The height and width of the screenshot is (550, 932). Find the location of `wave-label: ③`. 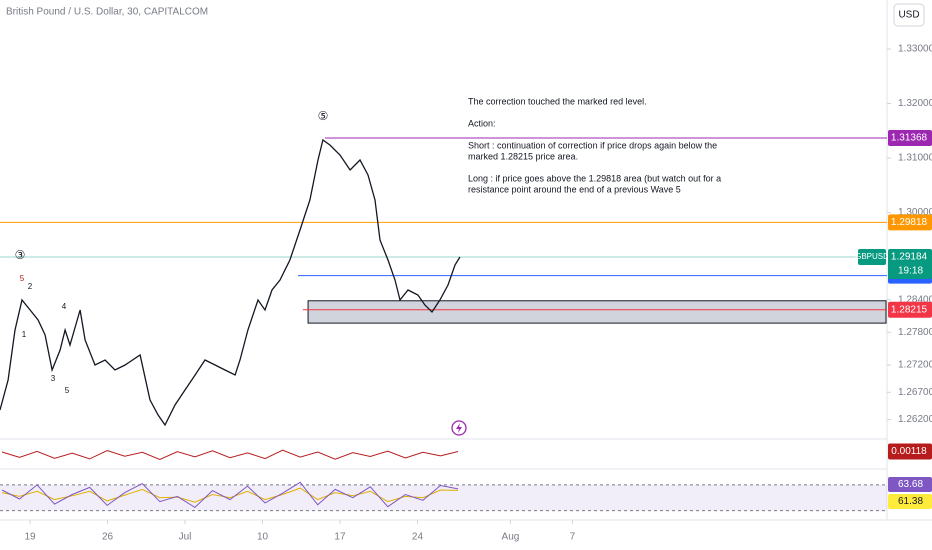

wave-label: ③ is located at coordinates (20, 255).